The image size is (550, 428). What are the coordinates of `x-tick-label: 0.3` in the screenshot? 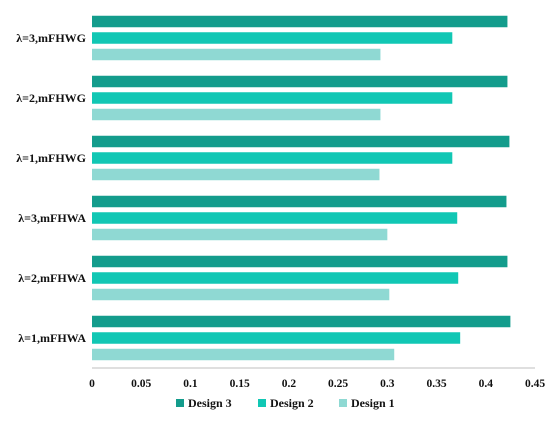 It's located at (387, 384).